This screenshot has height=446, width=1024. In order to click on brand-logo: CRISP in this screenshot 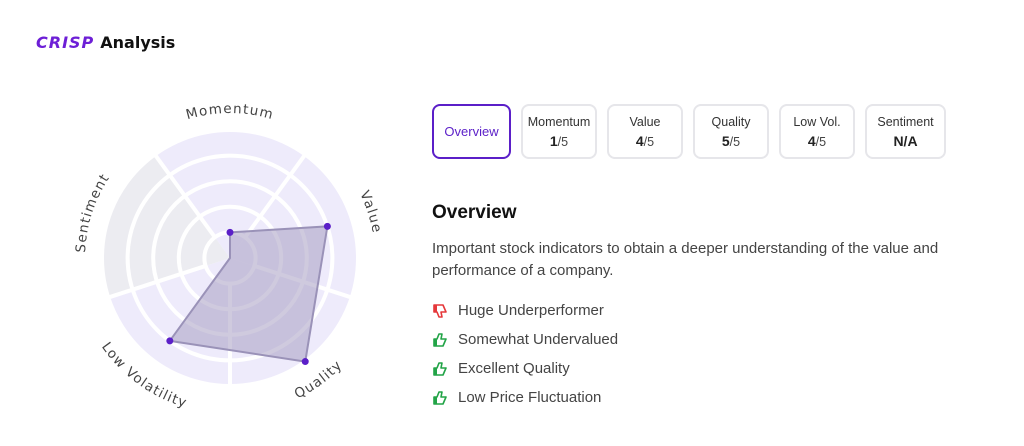, I will do `click(65, 42)`.